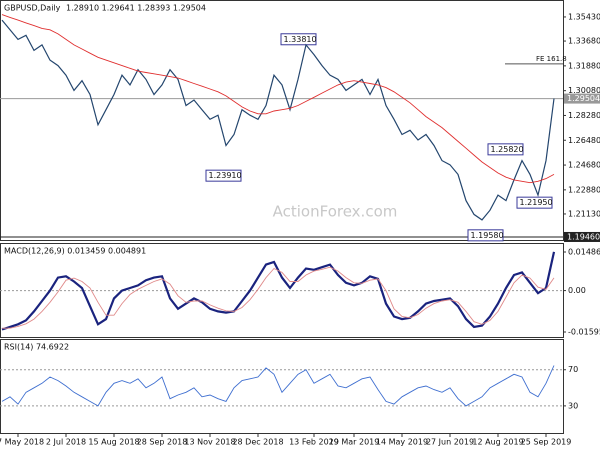  What do you see at coordinates (551, 59) in the screenshot?
I see `fe-label: FE 161.8` at bounding box center [551, 59].